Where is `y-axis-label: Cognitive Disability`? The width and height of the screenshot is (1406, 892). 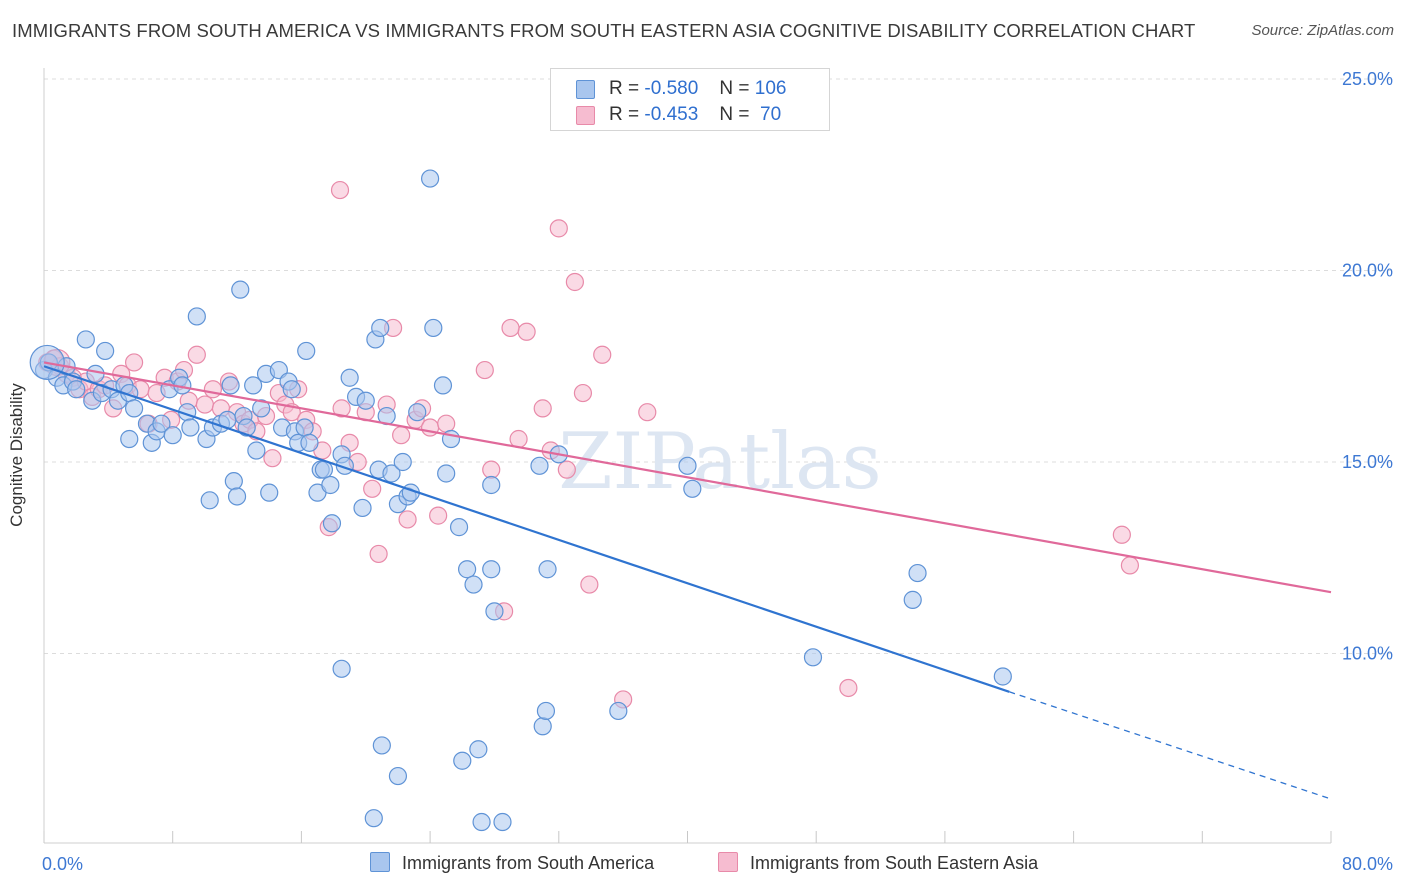
y-axis-label: Cognitive Disability is located at coordinates (16, 455).